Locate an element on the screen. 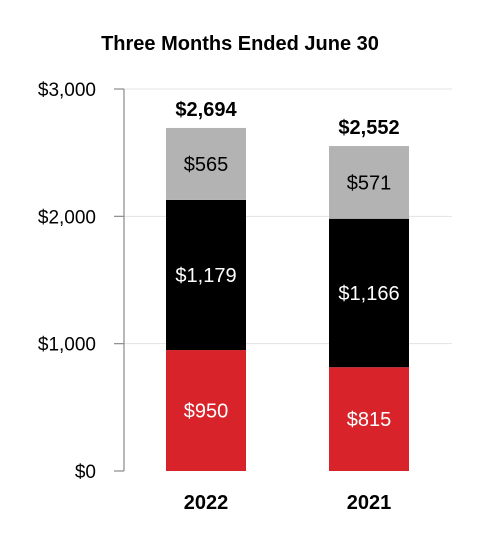 This screenshot has height=540, width=480. segment-value-label: $571 is located at coordinates (369, 183).